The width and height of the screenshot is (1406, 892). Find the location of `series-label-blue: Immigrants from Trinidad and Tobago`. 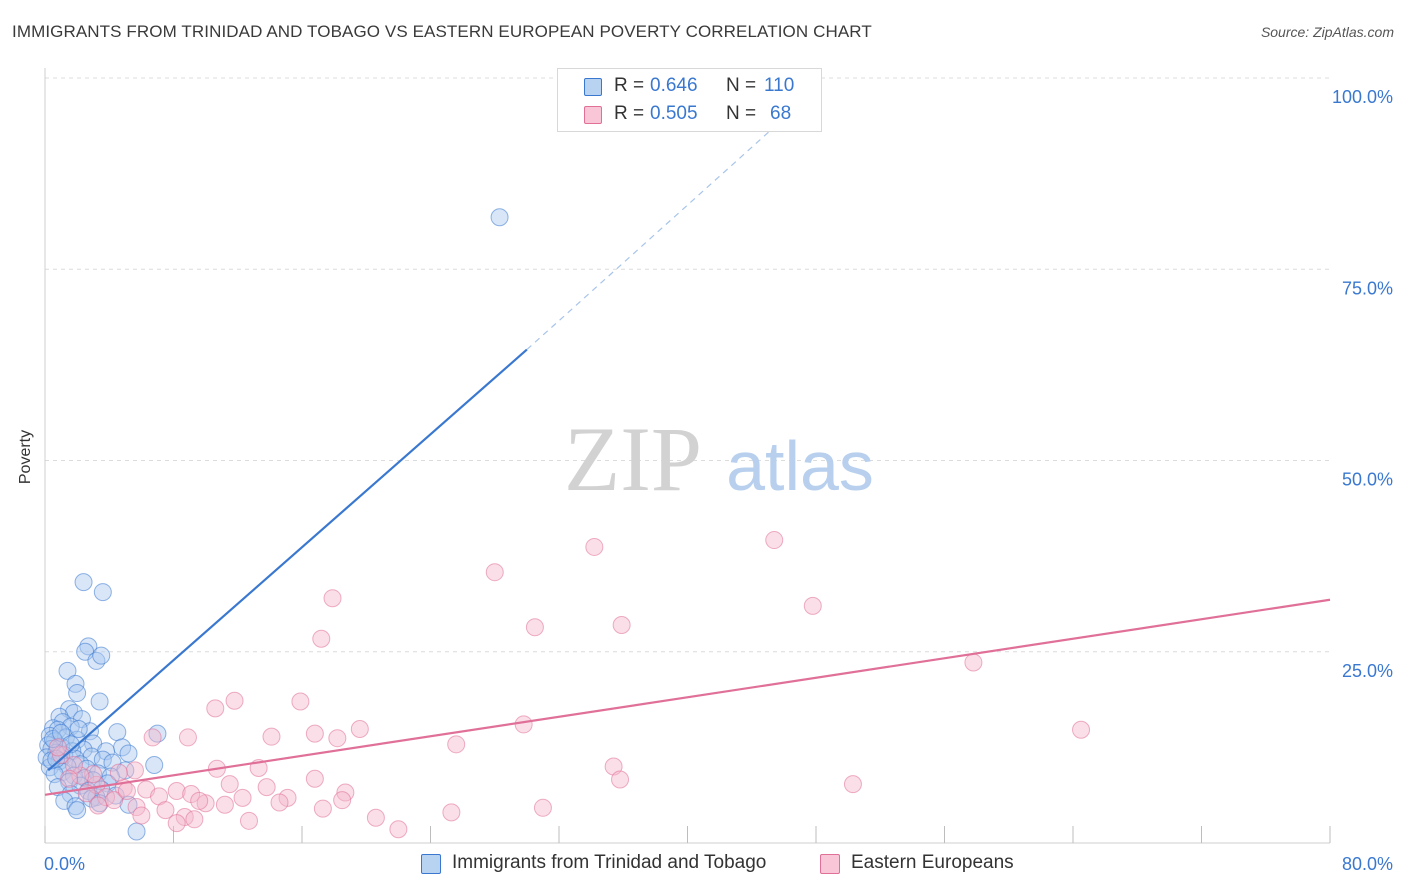

series-label-blue: Immigrants from Trinidad and Tobago is located at coordinates (609, 862).